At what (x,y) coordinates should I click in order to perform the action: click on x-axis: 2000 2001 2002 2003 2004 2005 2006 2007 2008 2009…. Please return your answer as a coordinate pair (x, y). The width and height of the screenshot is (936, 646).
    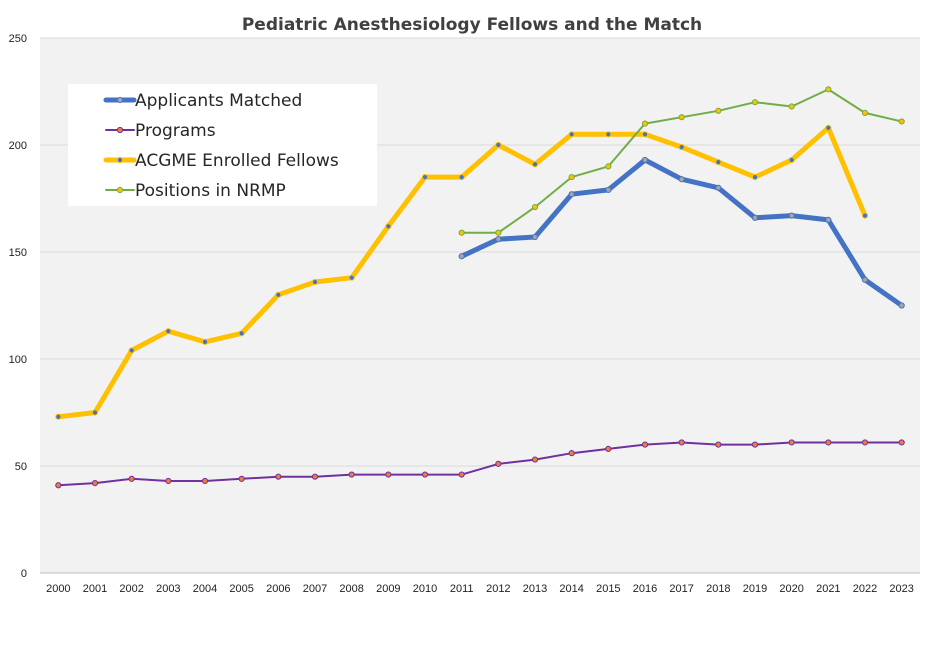
    Looking at the image, I should click on (480, 589).